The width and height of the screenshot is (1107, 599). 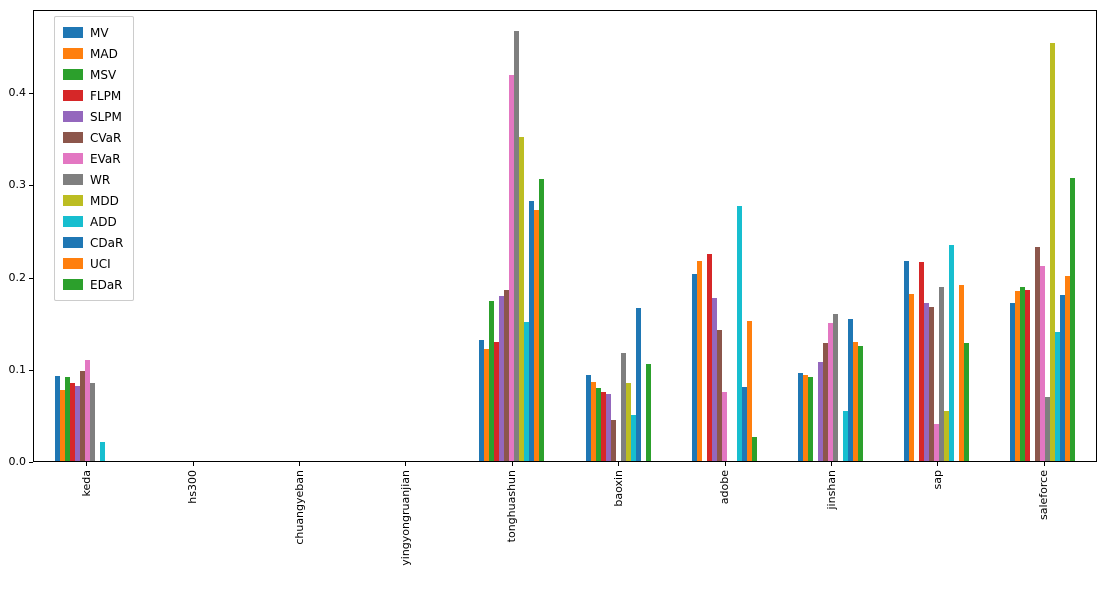 What do you see at coordinates (87, 410) in the screenshot?
I see `bar-EVaR-keda` at bounding box center [87, 410].